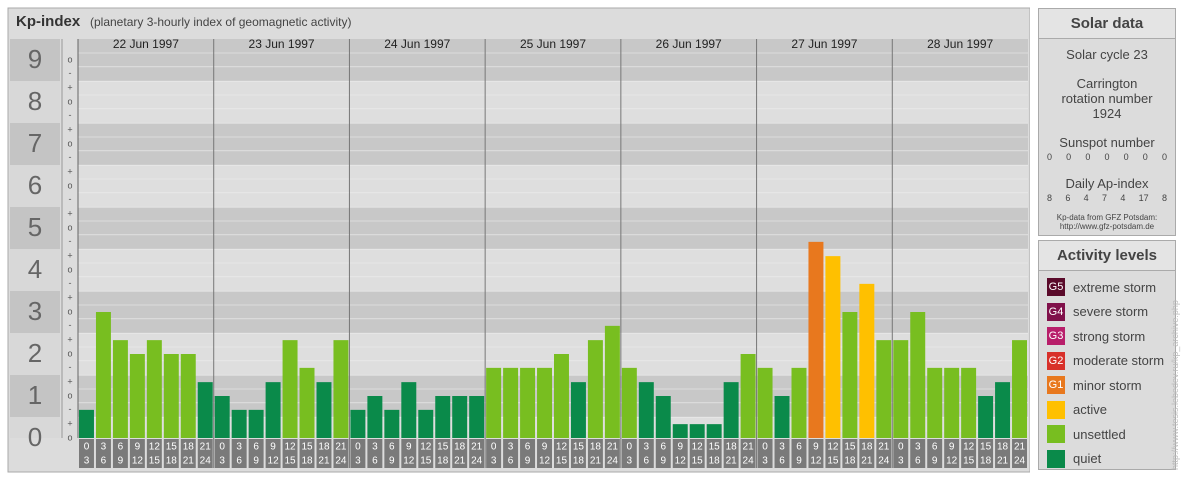  I want to click on value: 6, so click(1068, 198).